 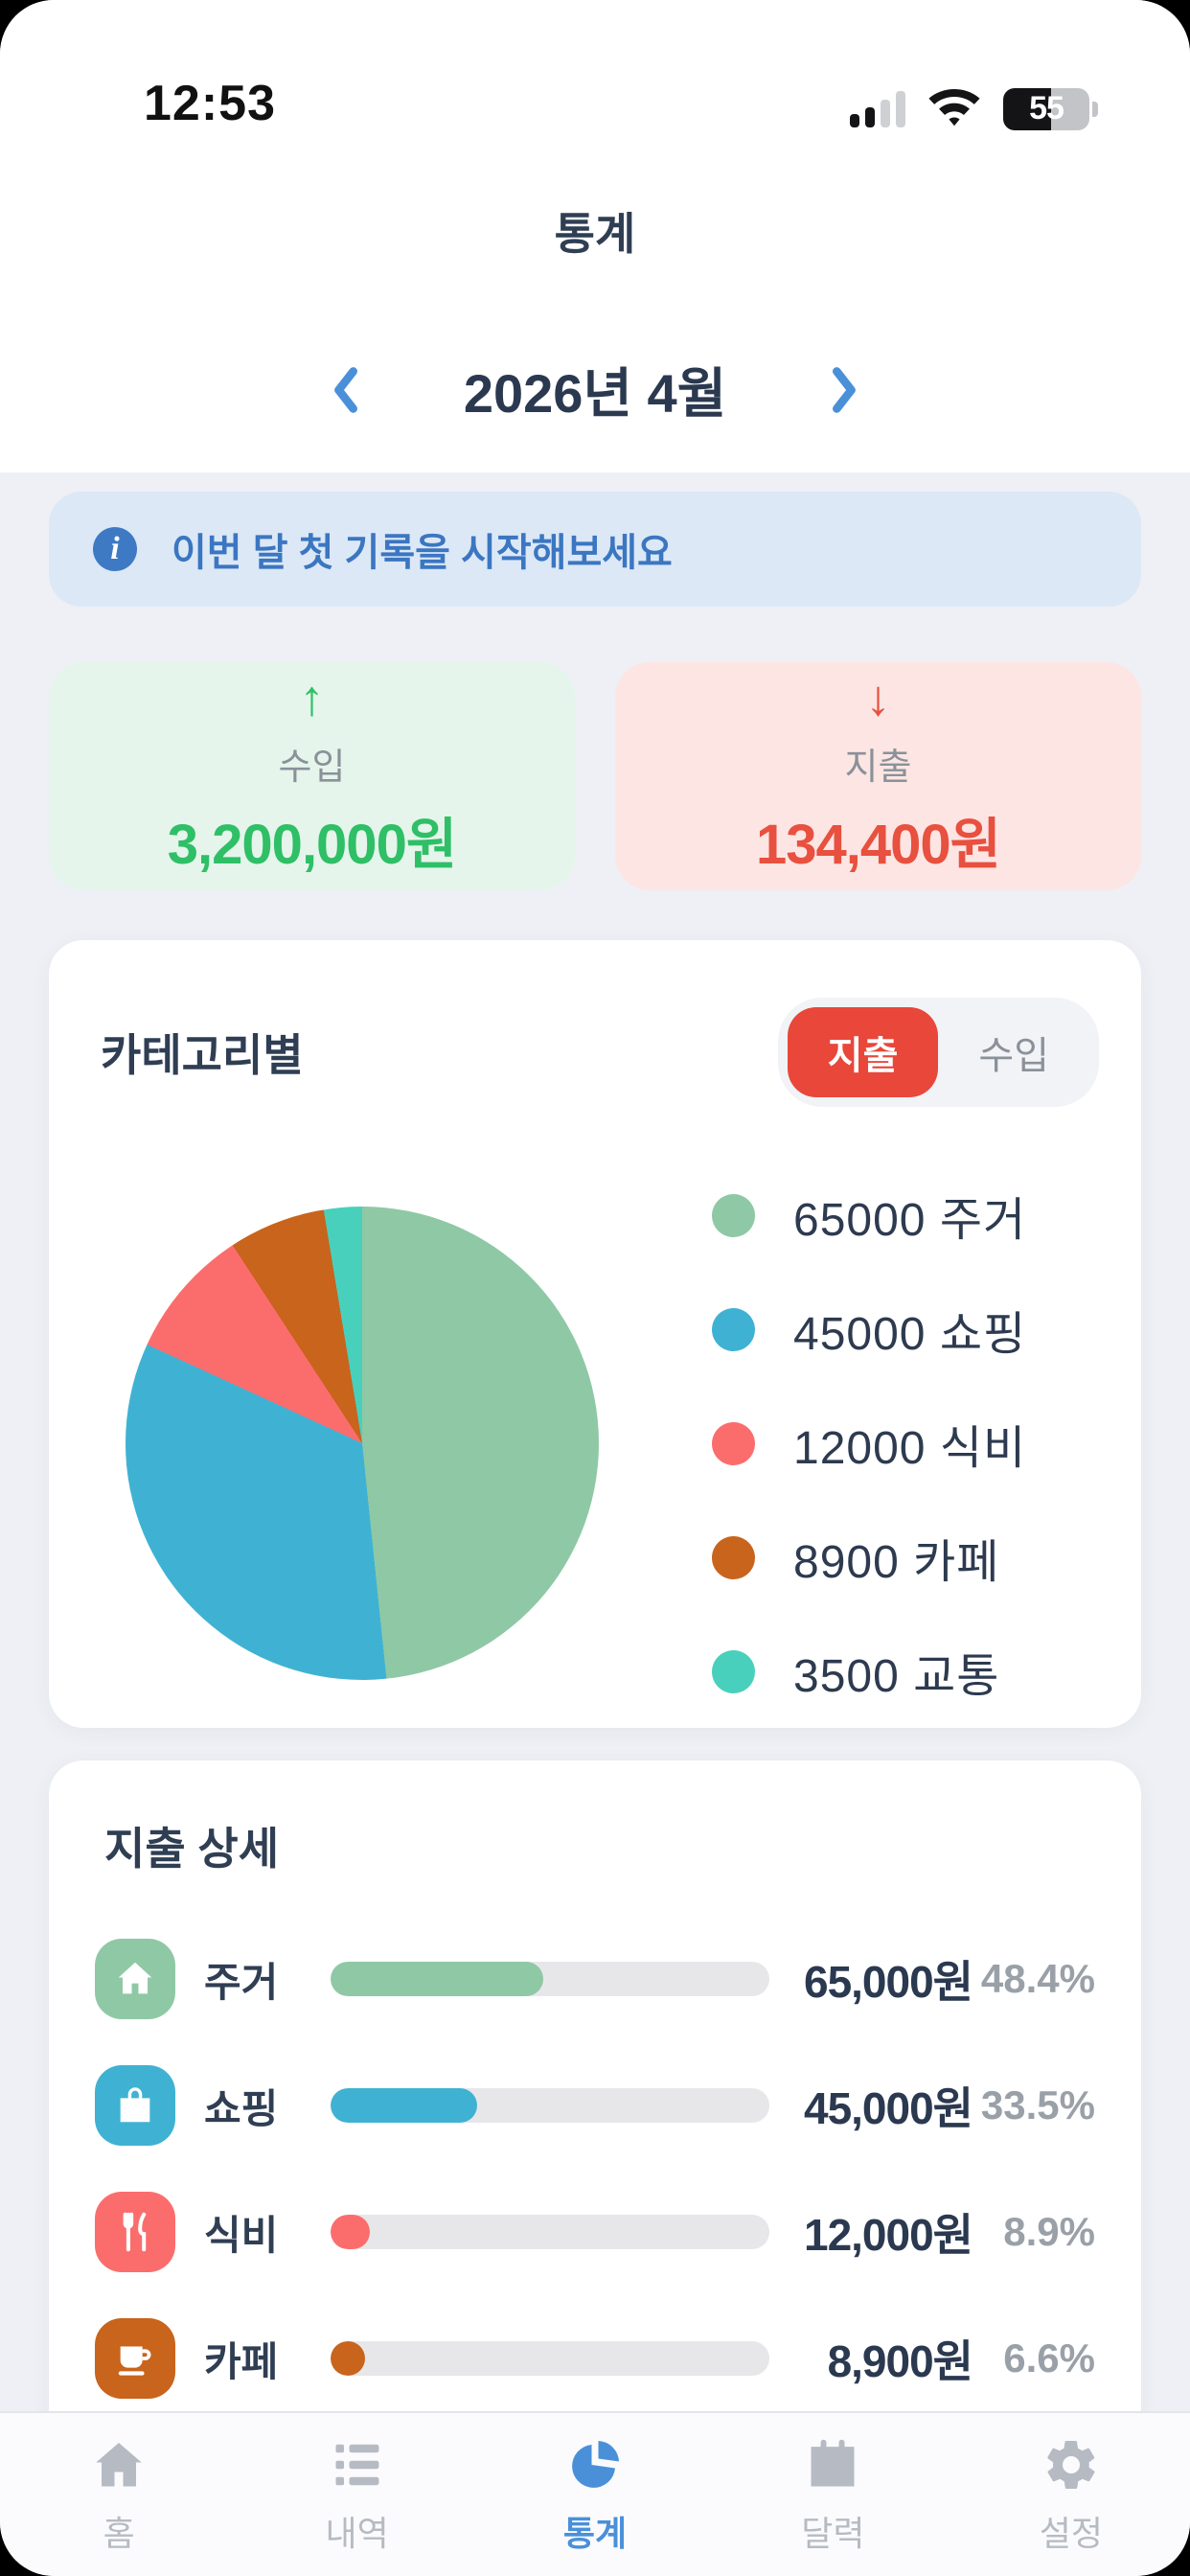 What do you see at coordinates (115, 549) in the screenshot?
I see `info-icon: i` at bounding box center [115, 549].